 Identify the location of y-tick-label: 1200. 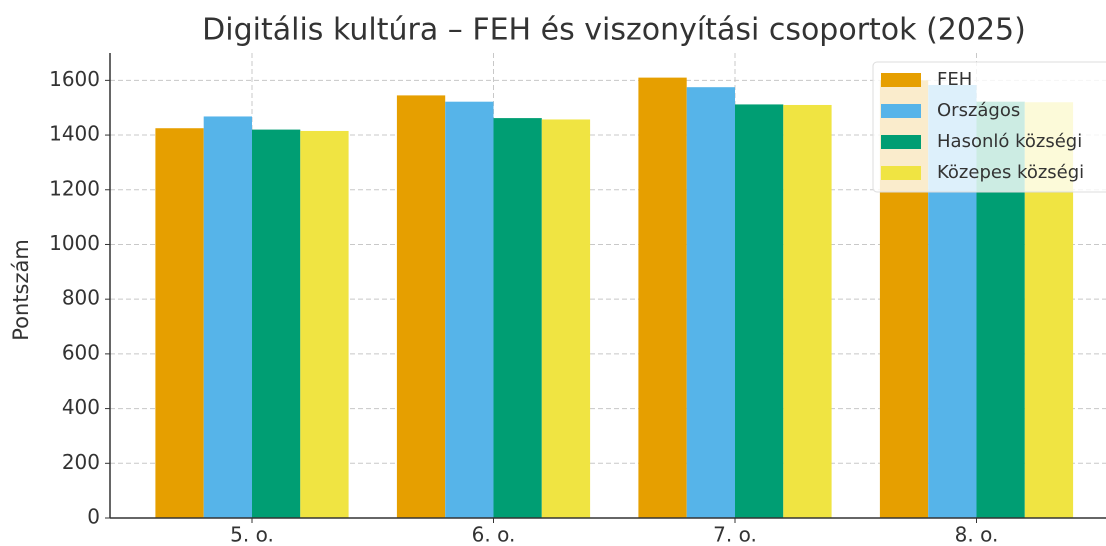
(74, 188).